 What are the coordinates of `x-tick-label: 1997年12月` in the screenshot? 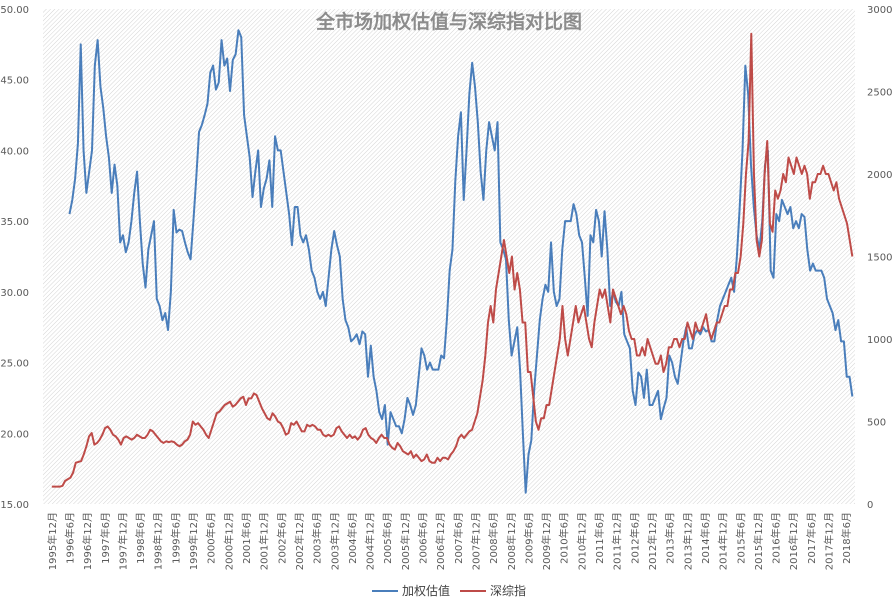 It's located at (122, 541).